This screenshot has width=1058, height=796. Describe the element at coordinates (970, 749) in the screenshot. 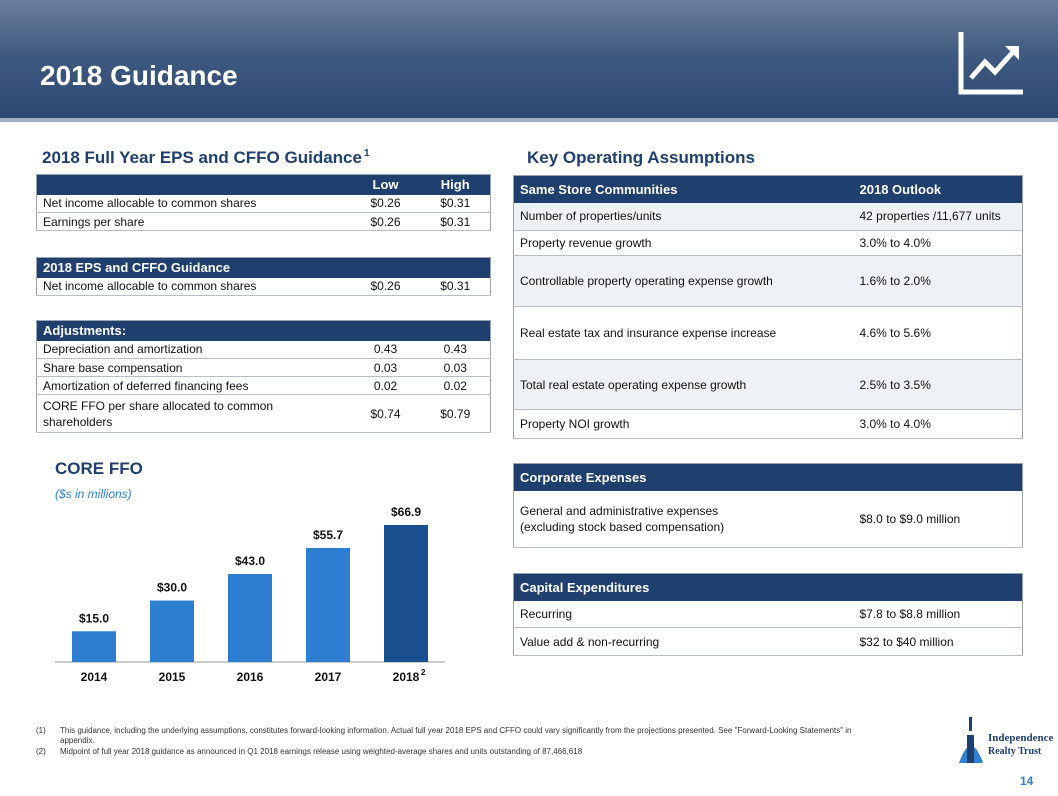

I see `logo-column` at that location.